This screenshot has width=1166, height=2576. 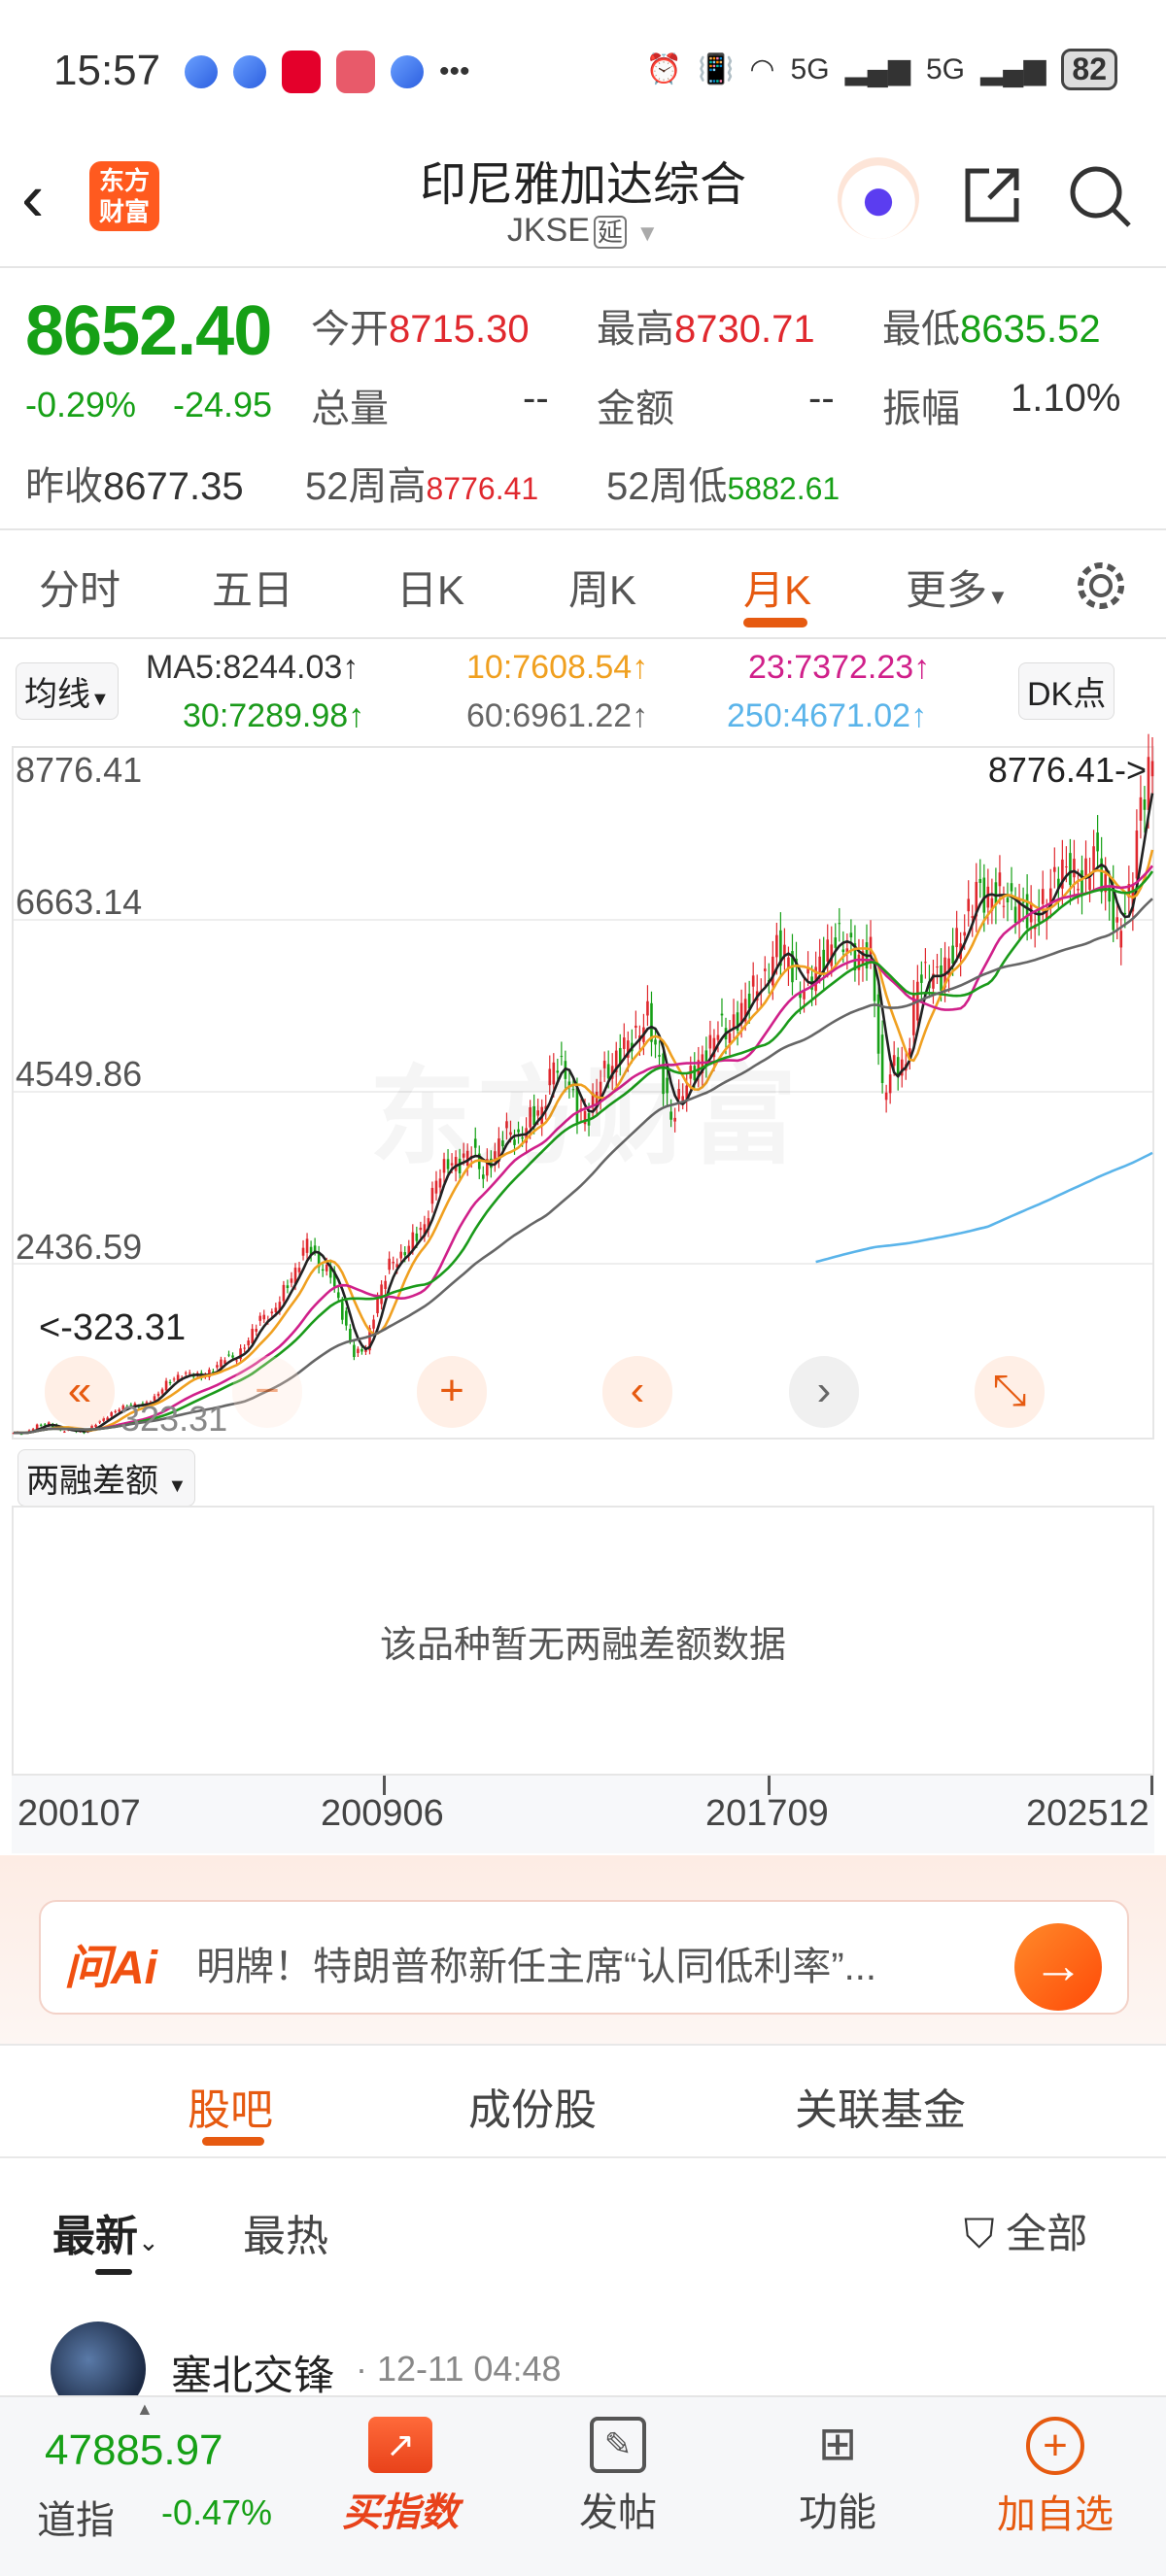 I want to click on status-time: 15:57, so click(x=107, y=70).